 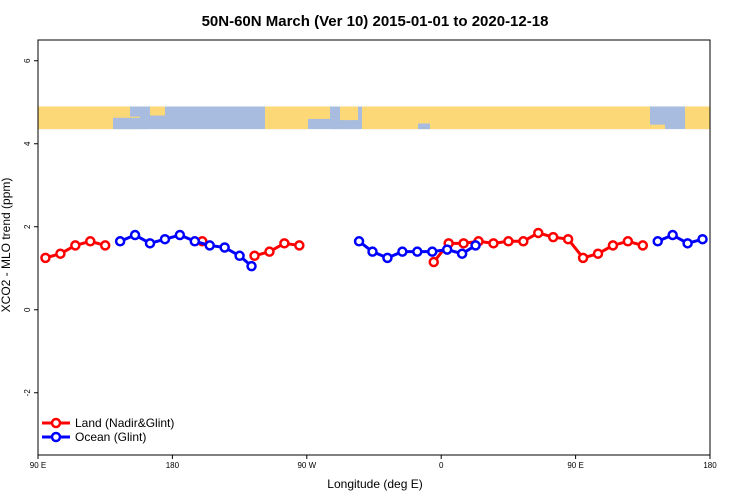 I want to click on legend: Land (Nadir&Glint) Ocean (Glint), so click(x=108, y=430).